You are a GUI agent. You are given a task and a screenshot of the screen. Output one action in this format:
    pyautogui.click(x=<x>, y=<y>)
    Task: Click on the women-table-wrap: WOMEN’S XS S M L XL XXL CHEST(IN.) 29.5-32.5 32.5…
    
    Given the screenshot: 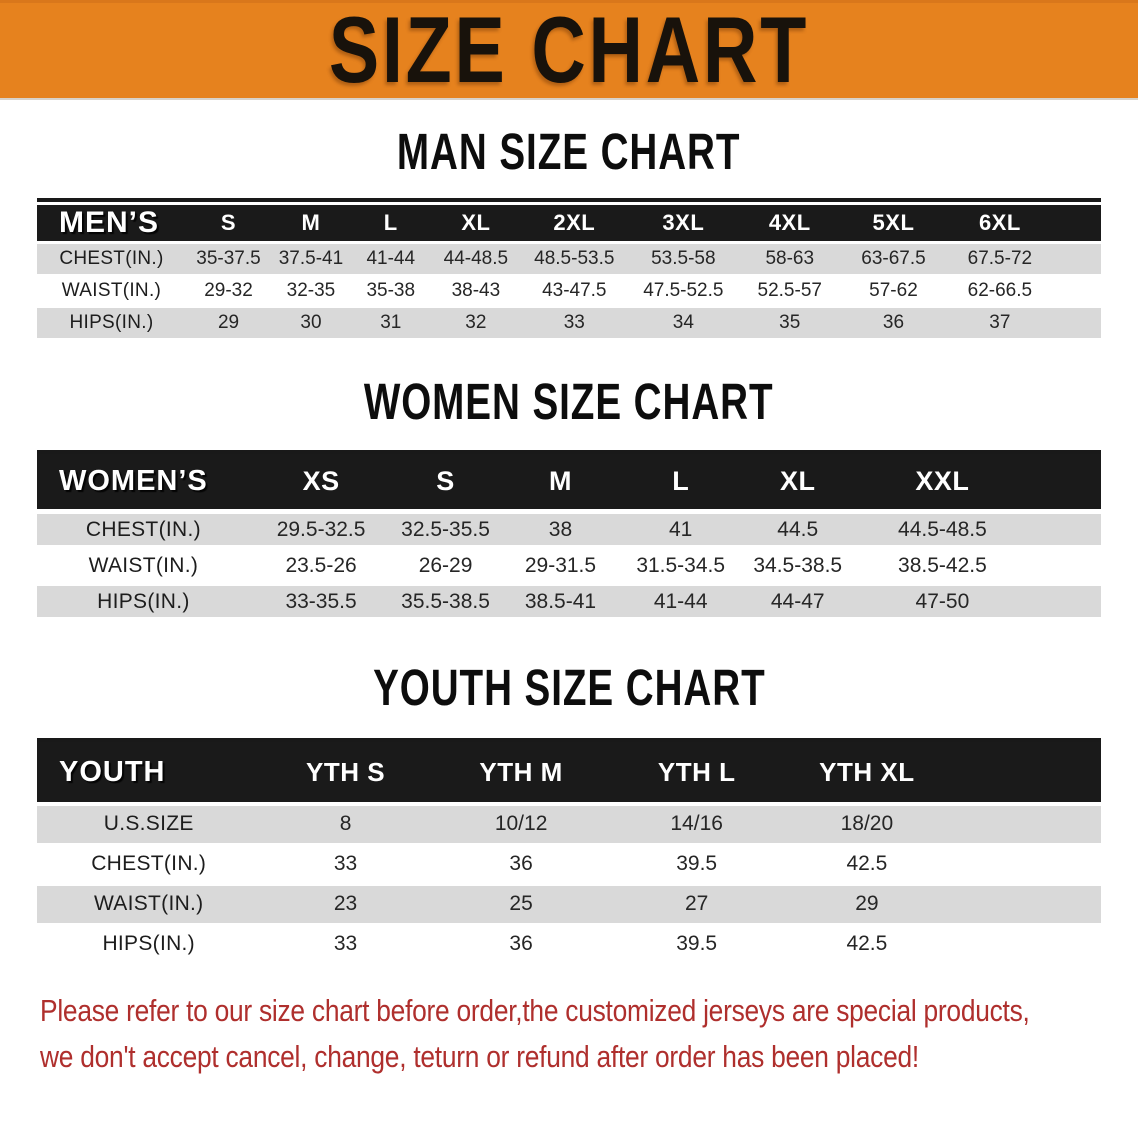 What is the action you would take?
    pyautogui.click(x=569, y=535)
    